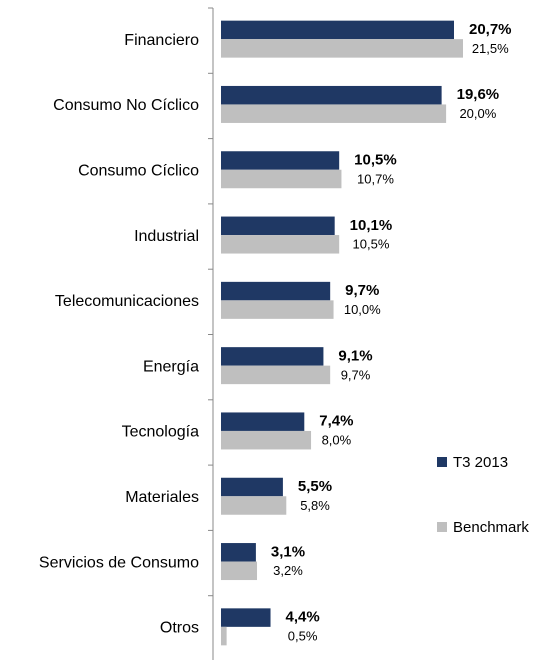 Image resolution: width=558 pixels, height=660 pixels. I want to click on category-label: Financiero, so click(161, 40).